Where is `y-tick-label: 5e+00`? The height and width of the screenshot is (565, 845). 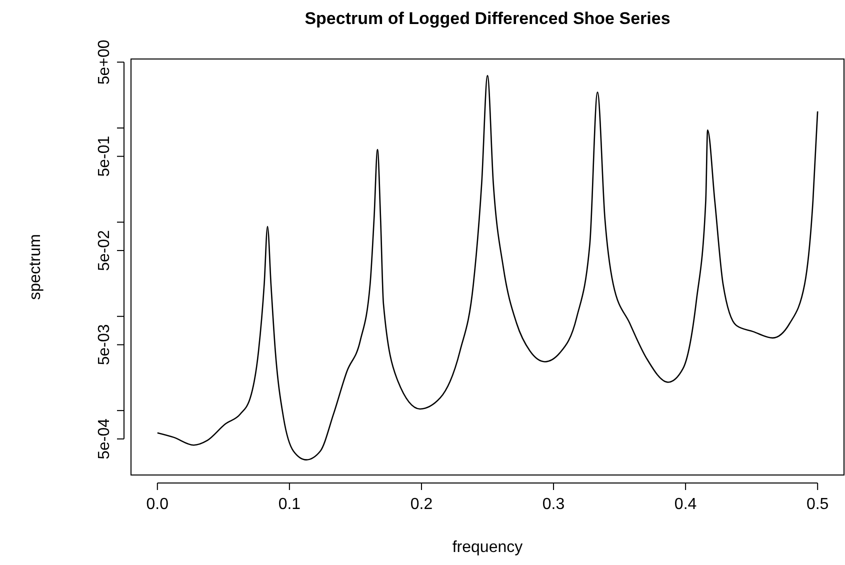
y-tick-label: 5e+00 is located at coordinates (104, 62).